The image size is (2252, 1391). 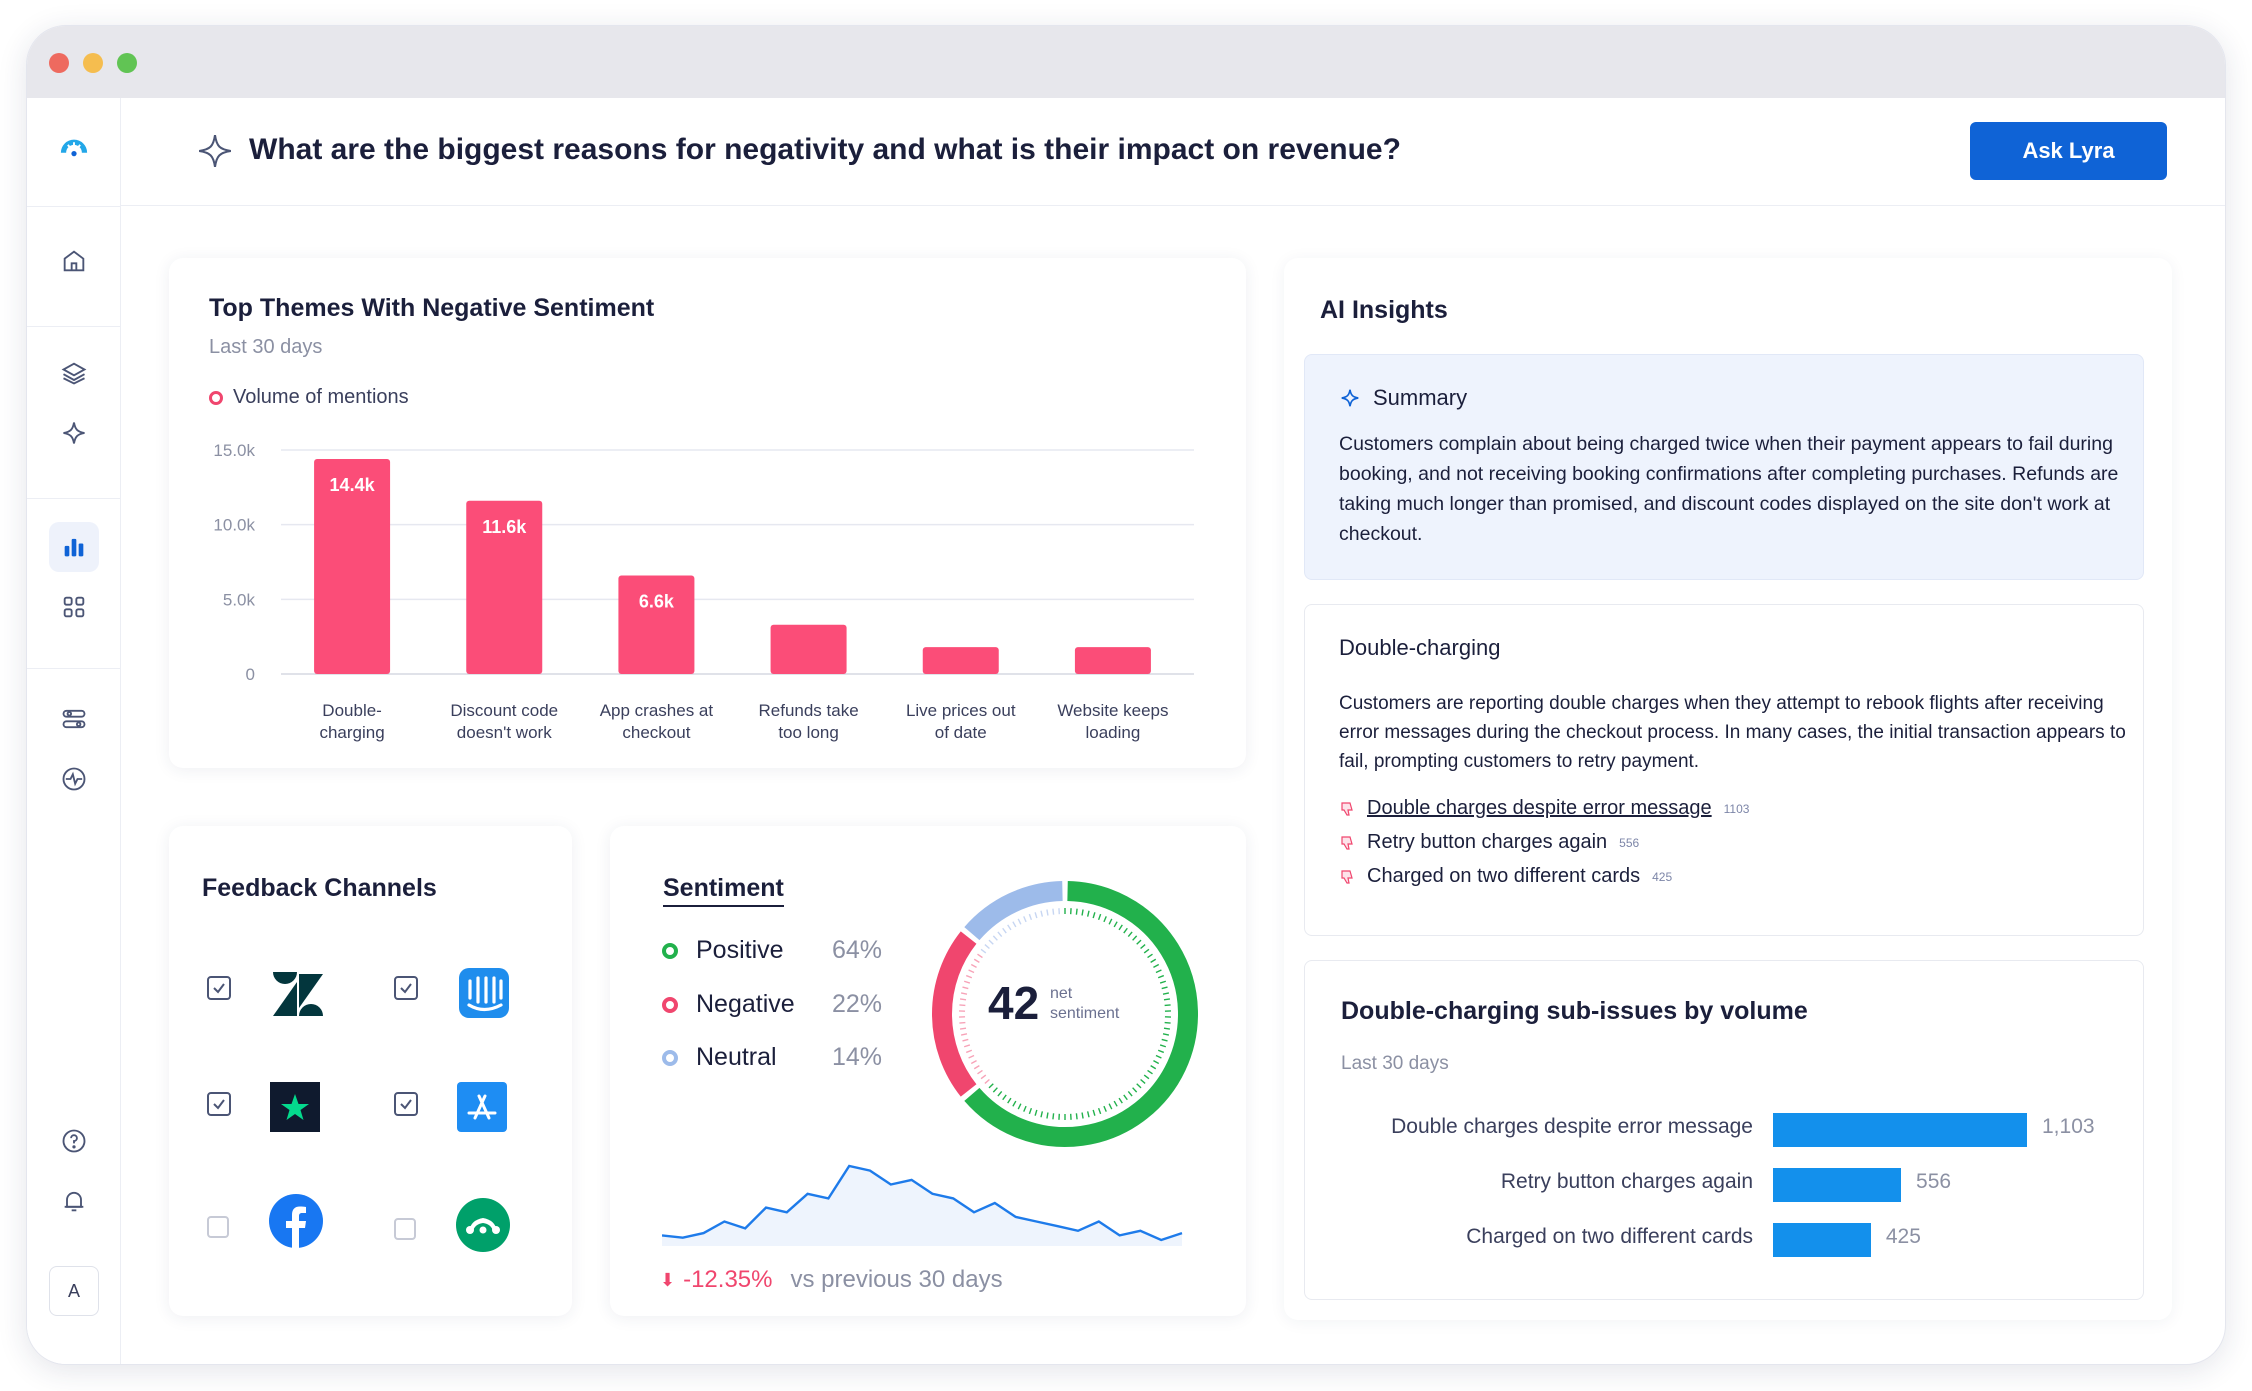 I want to click on sentiment-positive: Positive 64%, so click(x=772, y=950).